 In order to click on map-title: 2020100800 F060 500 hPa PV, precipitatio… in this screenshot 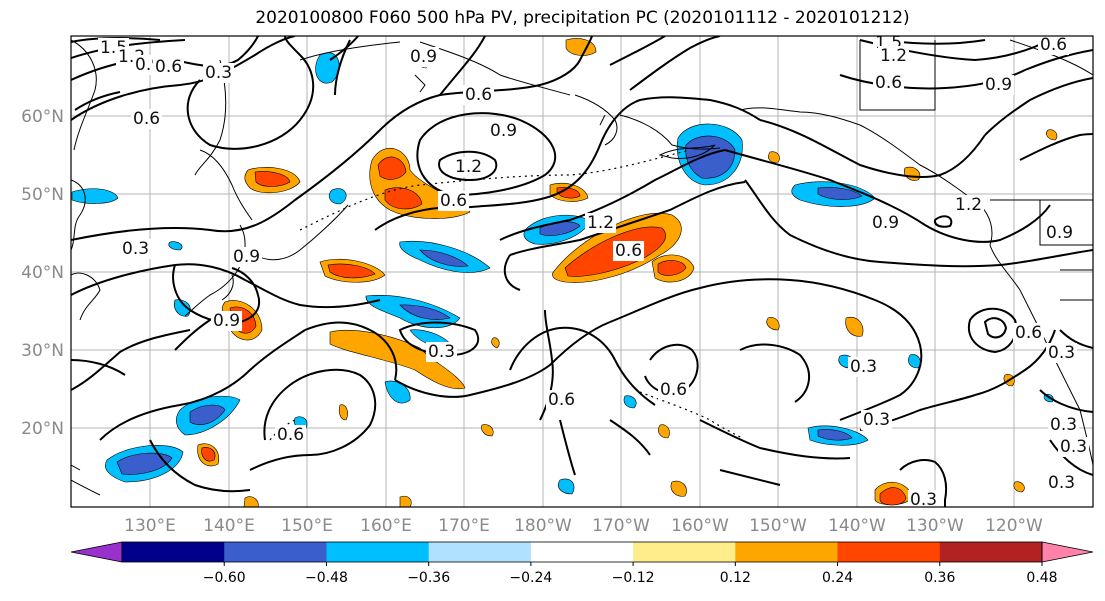, I will do `click(582, 18)`.